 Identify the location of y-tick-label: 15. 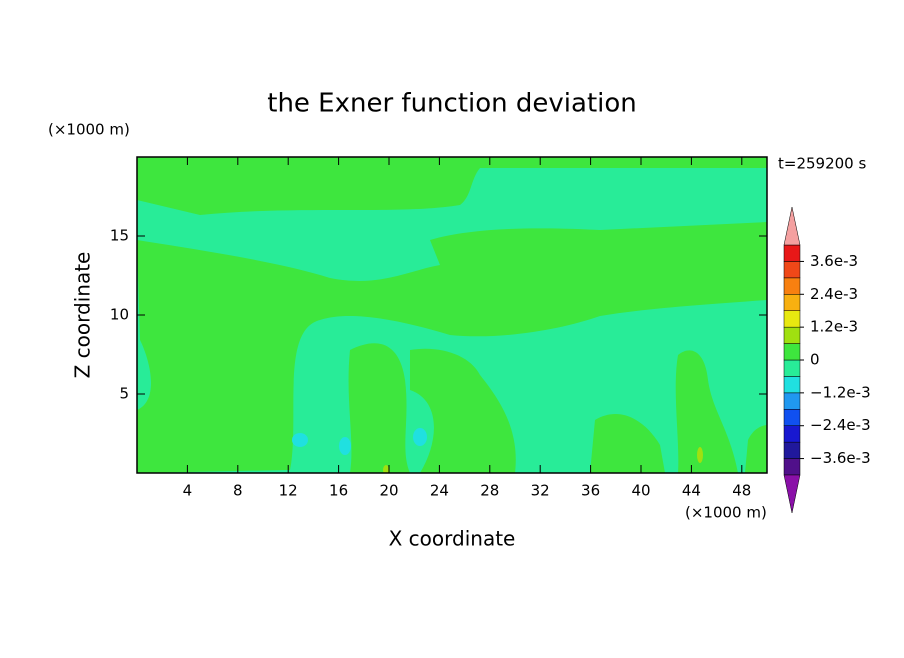
(119, 236).